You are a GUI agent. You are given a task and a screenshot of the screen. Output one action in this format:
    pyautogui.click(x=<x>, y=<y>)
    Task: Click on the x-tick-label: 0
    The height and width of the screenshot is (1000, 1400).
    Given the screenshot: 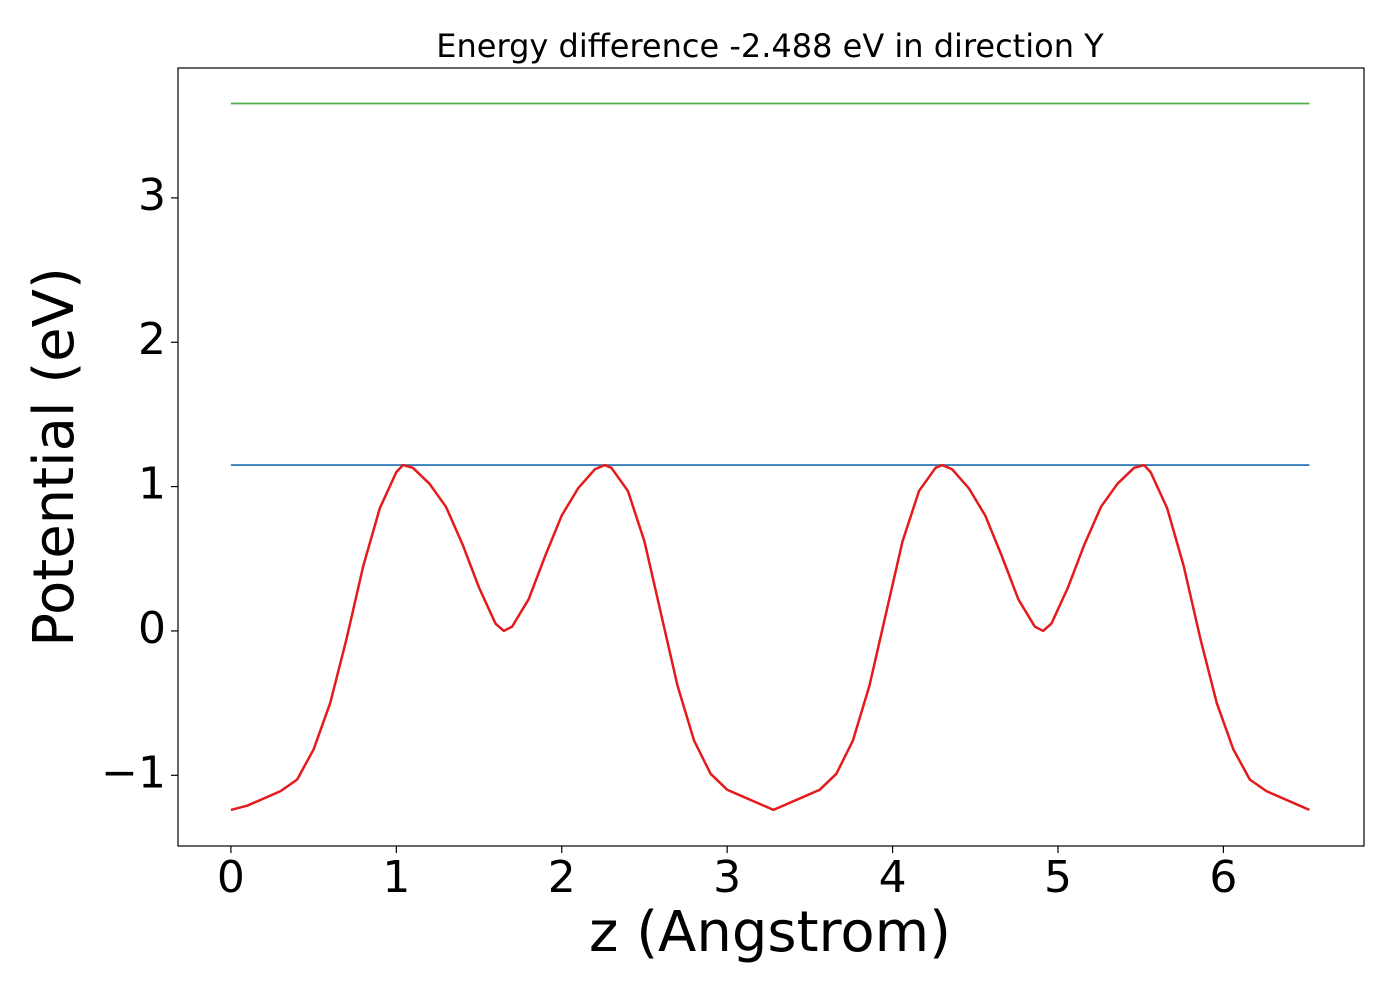 What is the action you would take?
    pyautogui.click(x=231, y=877)
    